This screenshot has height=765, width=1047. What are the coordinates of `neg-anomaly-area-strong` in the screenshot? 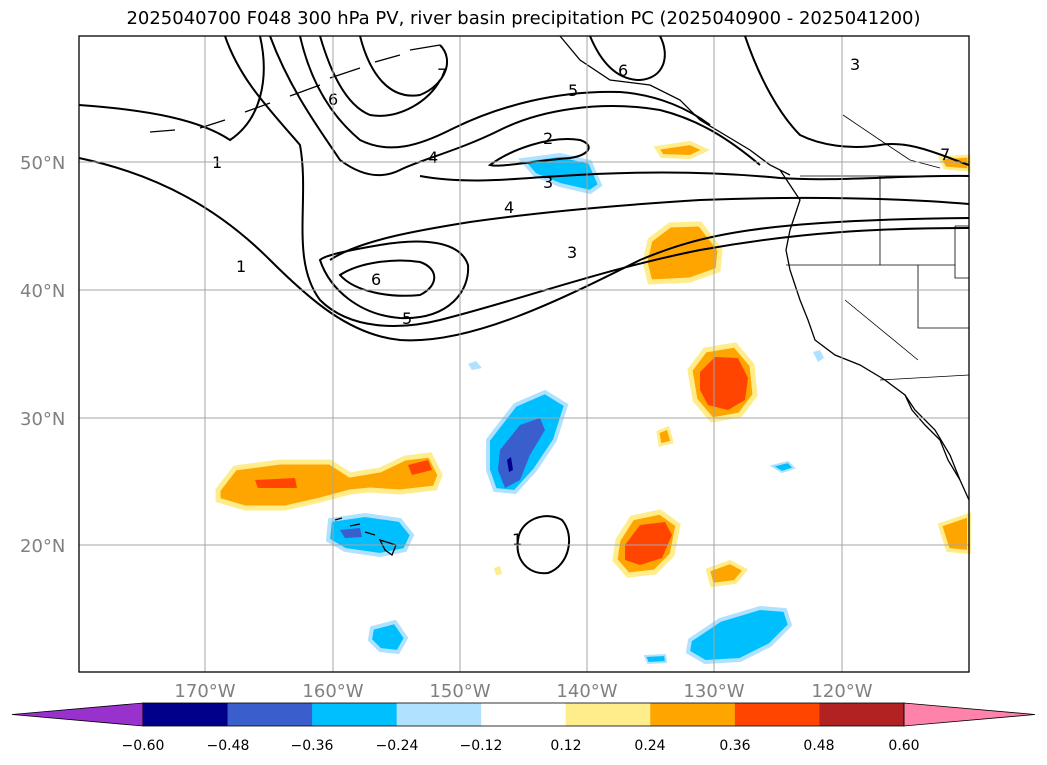 It's located at (351, 533).